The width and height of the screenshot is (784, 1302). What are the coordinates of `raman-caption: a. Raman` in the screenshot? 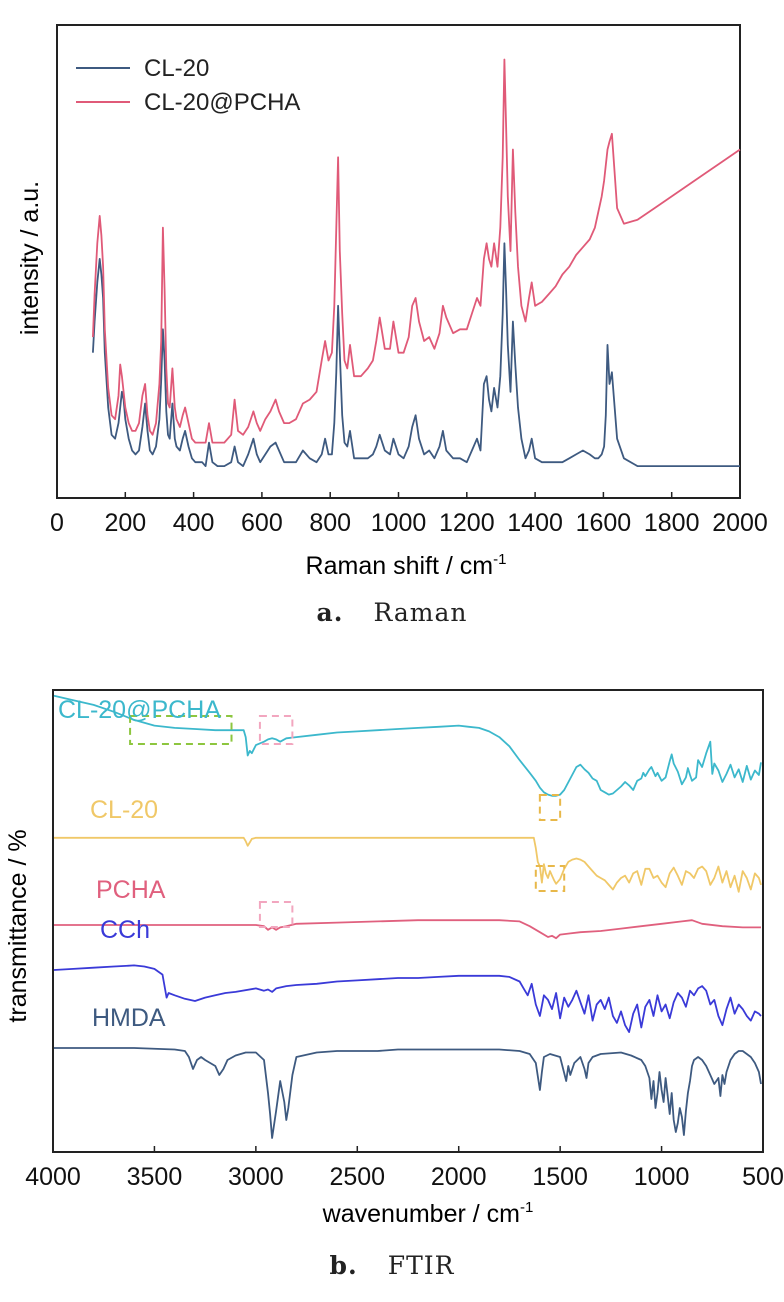 It's located at (392, 612).